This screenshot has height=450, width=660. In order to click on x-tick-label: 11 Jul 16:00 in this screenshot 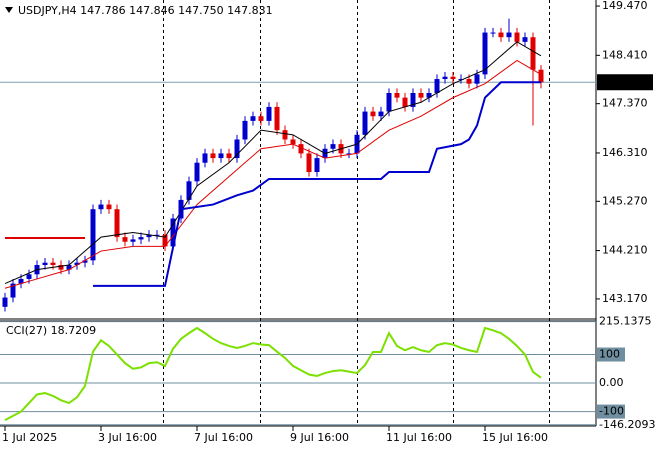, I will do `click(419, 437)`.